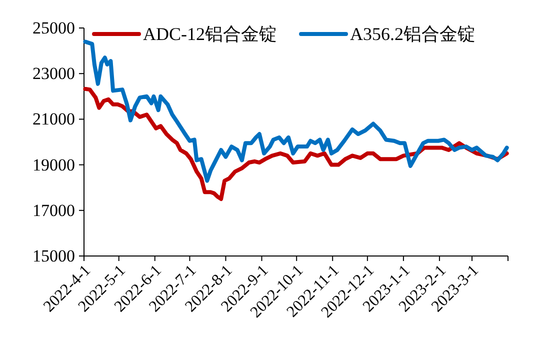  What do you see at coordinates (210, 34) in the screenshot?
I see `legend-label: ADC-12铝合金锭` at bounding box center [210, 34].